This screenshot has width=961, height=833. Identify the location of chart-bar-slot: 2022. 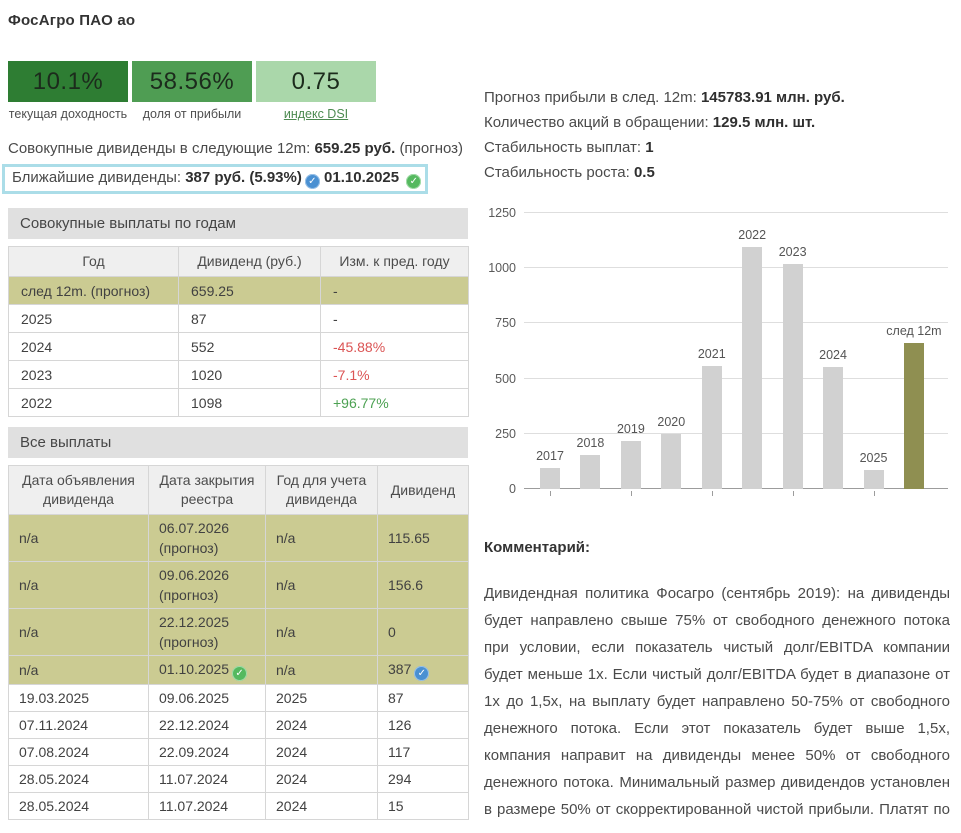
(752, 351).